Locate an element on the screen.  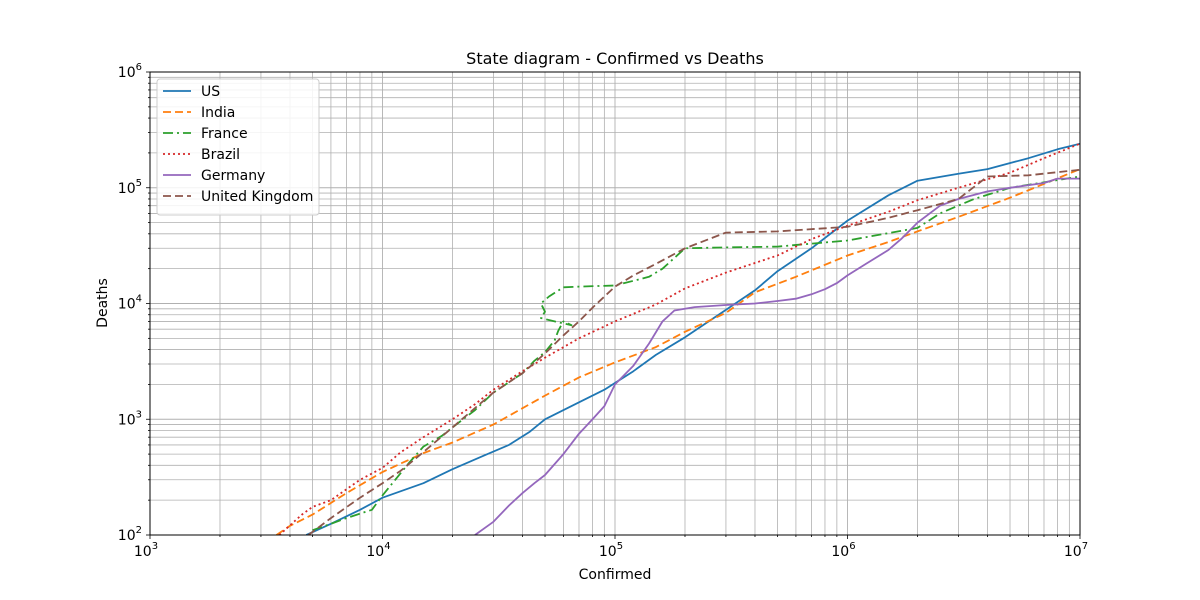
legend: US India France Brazil Germany United Kingdom is located at coordinates (238, 147).